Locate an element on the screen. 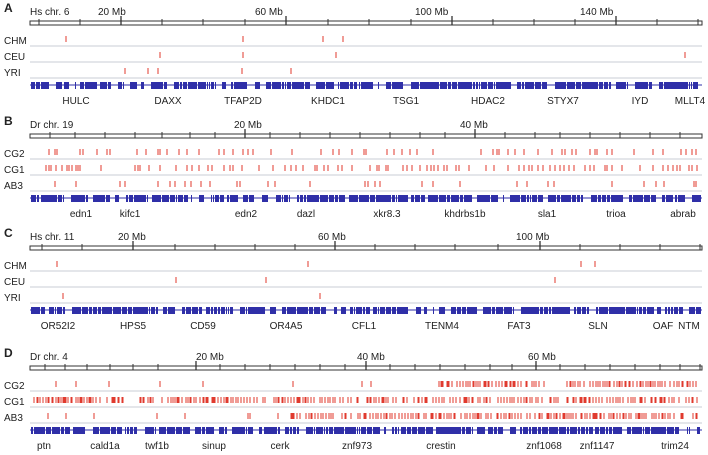  gene-label: crestin is located at coordinates (440, 446).